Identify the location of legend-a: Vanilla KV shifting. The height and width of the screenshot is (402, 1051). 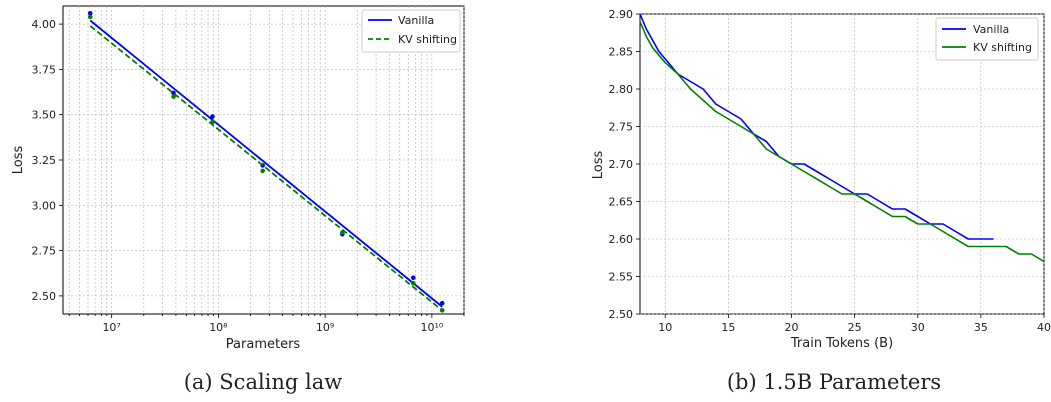
(411, 31).